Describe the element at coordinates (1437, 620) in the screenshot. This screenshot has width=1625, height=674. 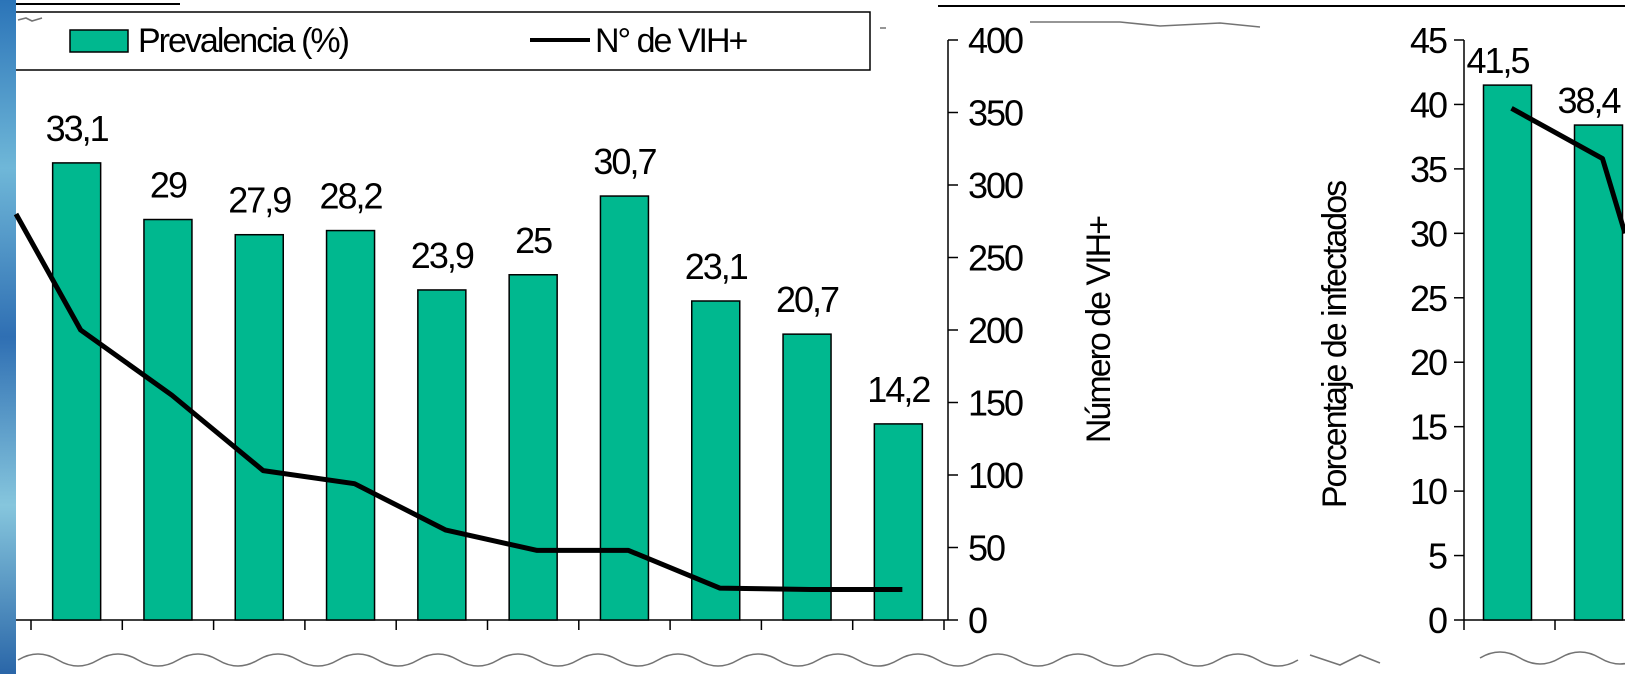
I see `y-tick-label: 0` at that location.